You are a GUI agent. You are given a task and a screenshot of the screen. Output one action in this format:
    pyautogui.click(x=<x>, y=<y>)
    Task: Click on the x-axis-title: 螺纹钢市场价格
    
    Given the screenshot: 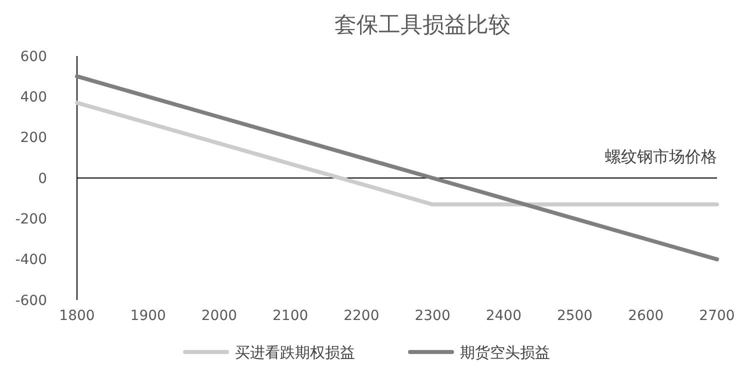 What is the action you would take?
    pyautogui.click(x=661, y=156)
    